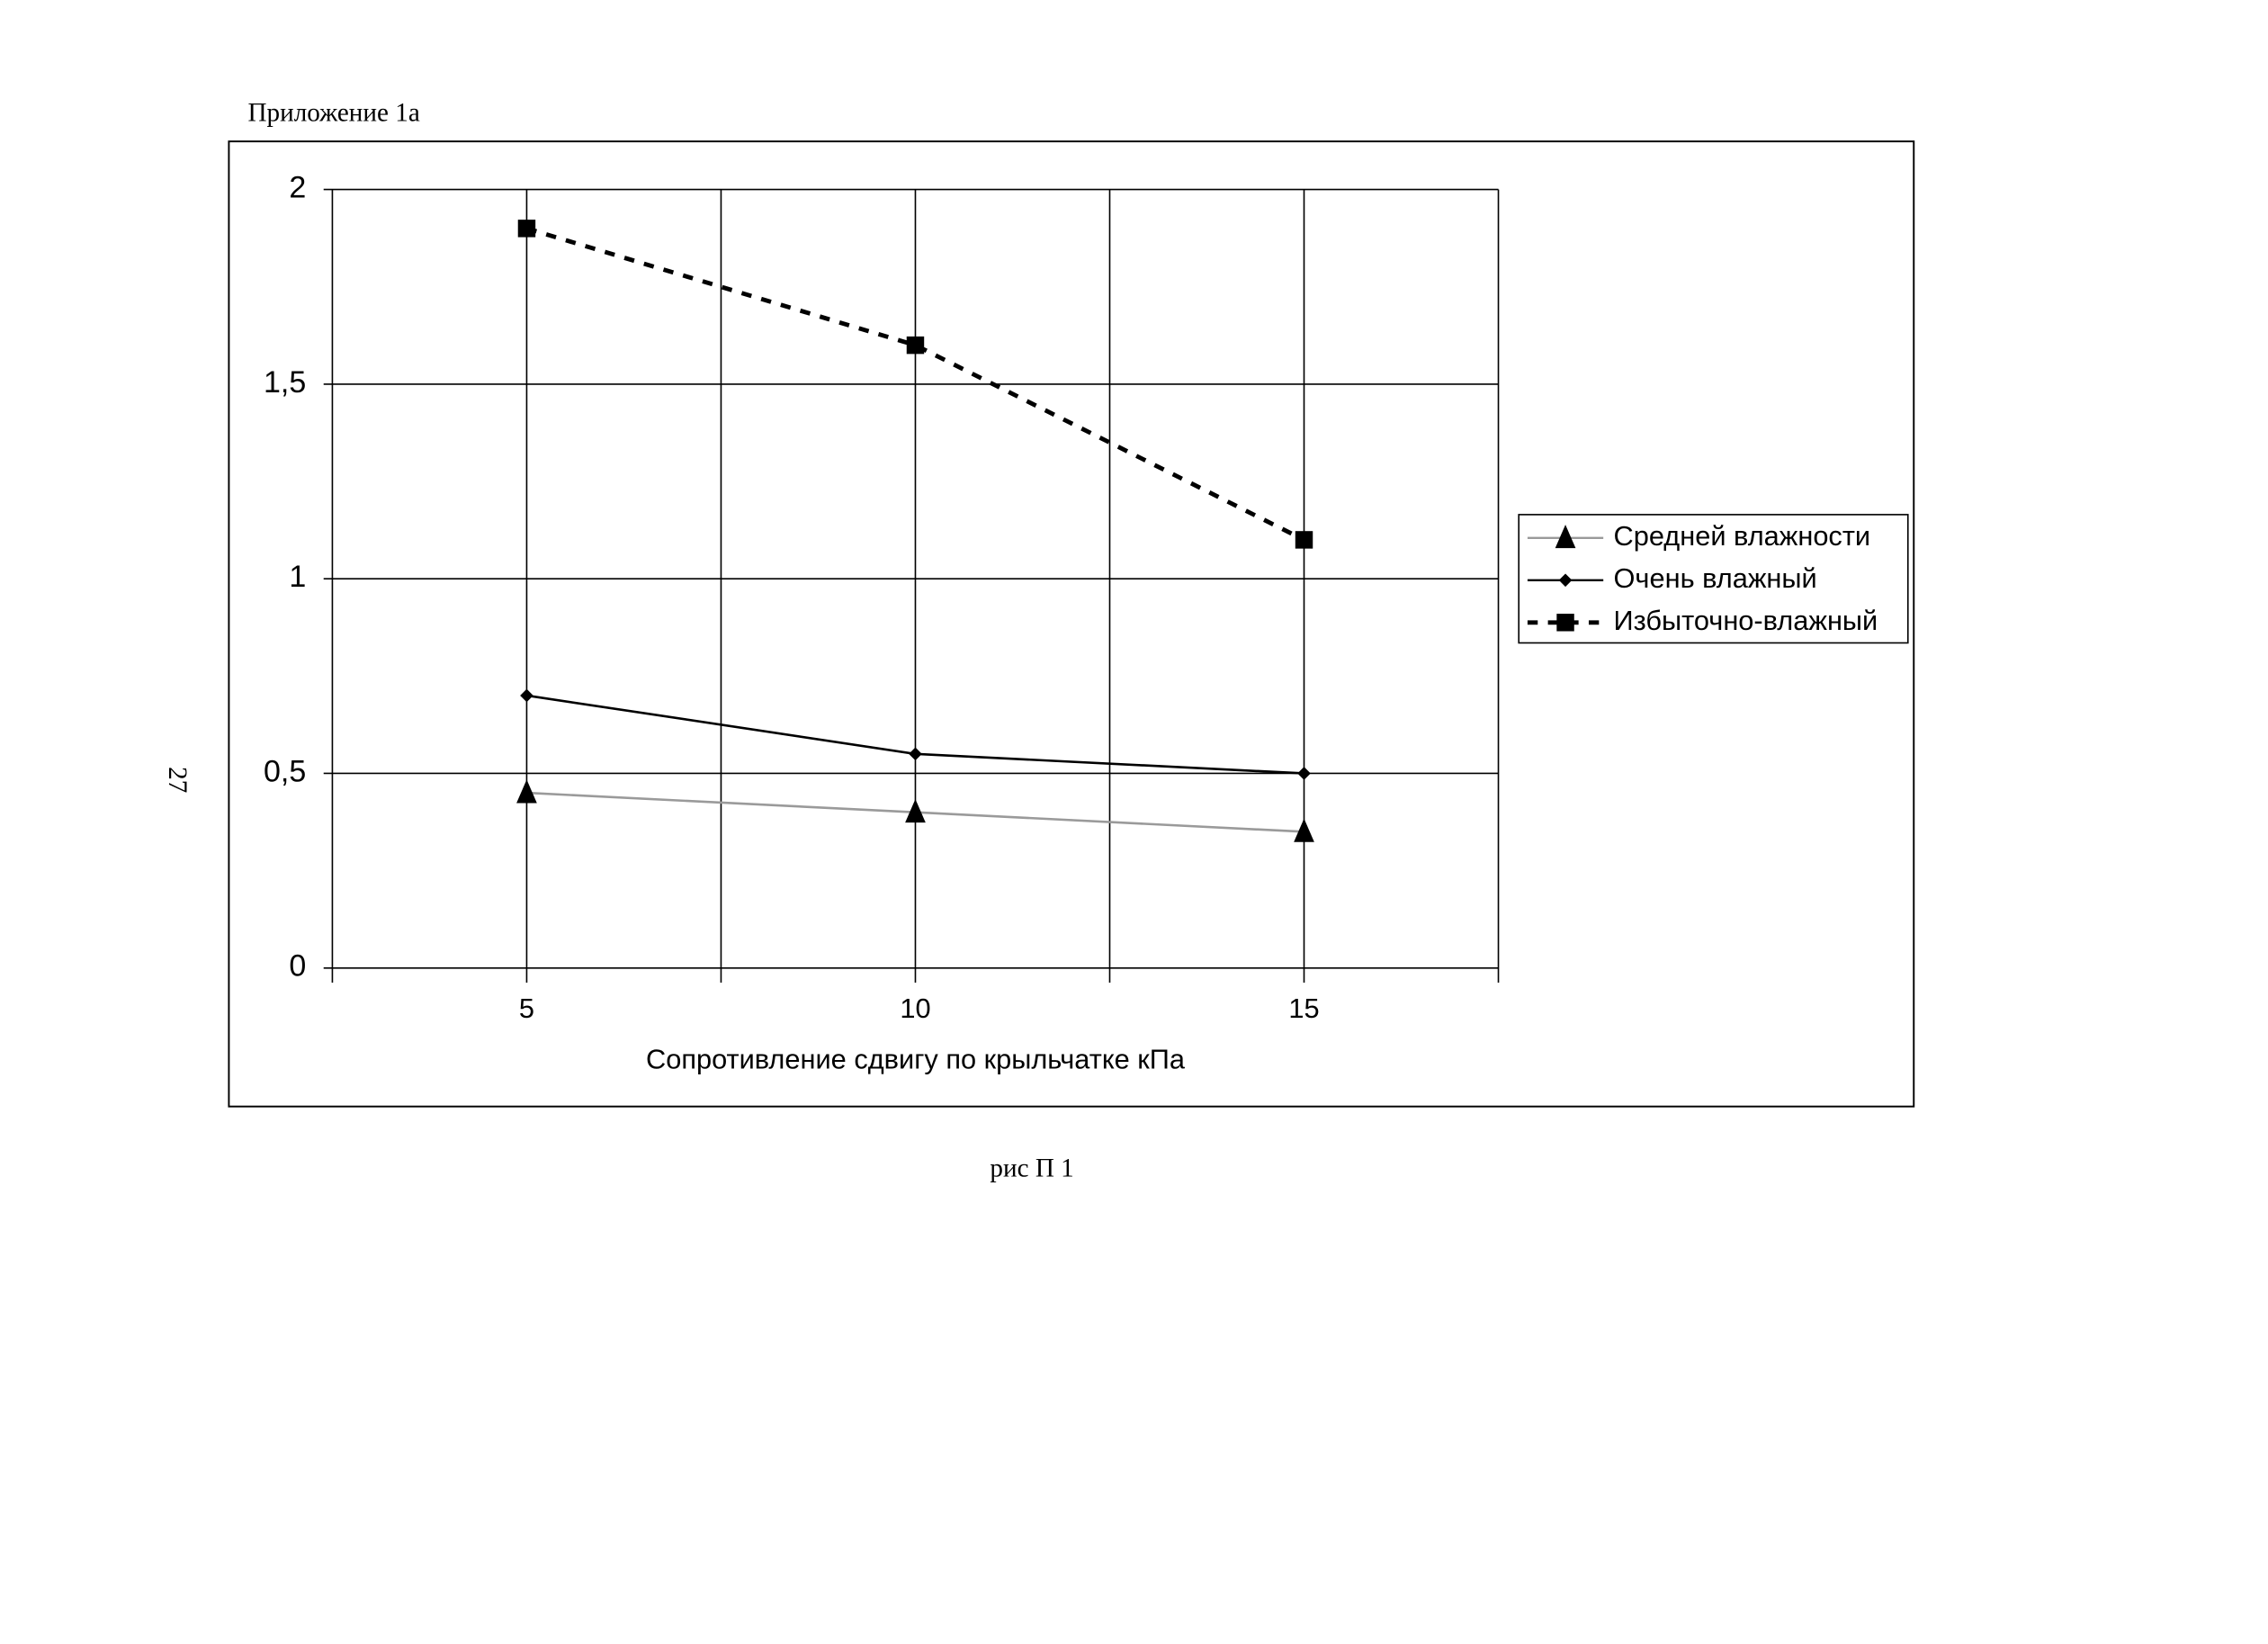  Describe the element at coordinates (285, 382) in the screenshot. I see `y-tick-label: 1,5` at that location.